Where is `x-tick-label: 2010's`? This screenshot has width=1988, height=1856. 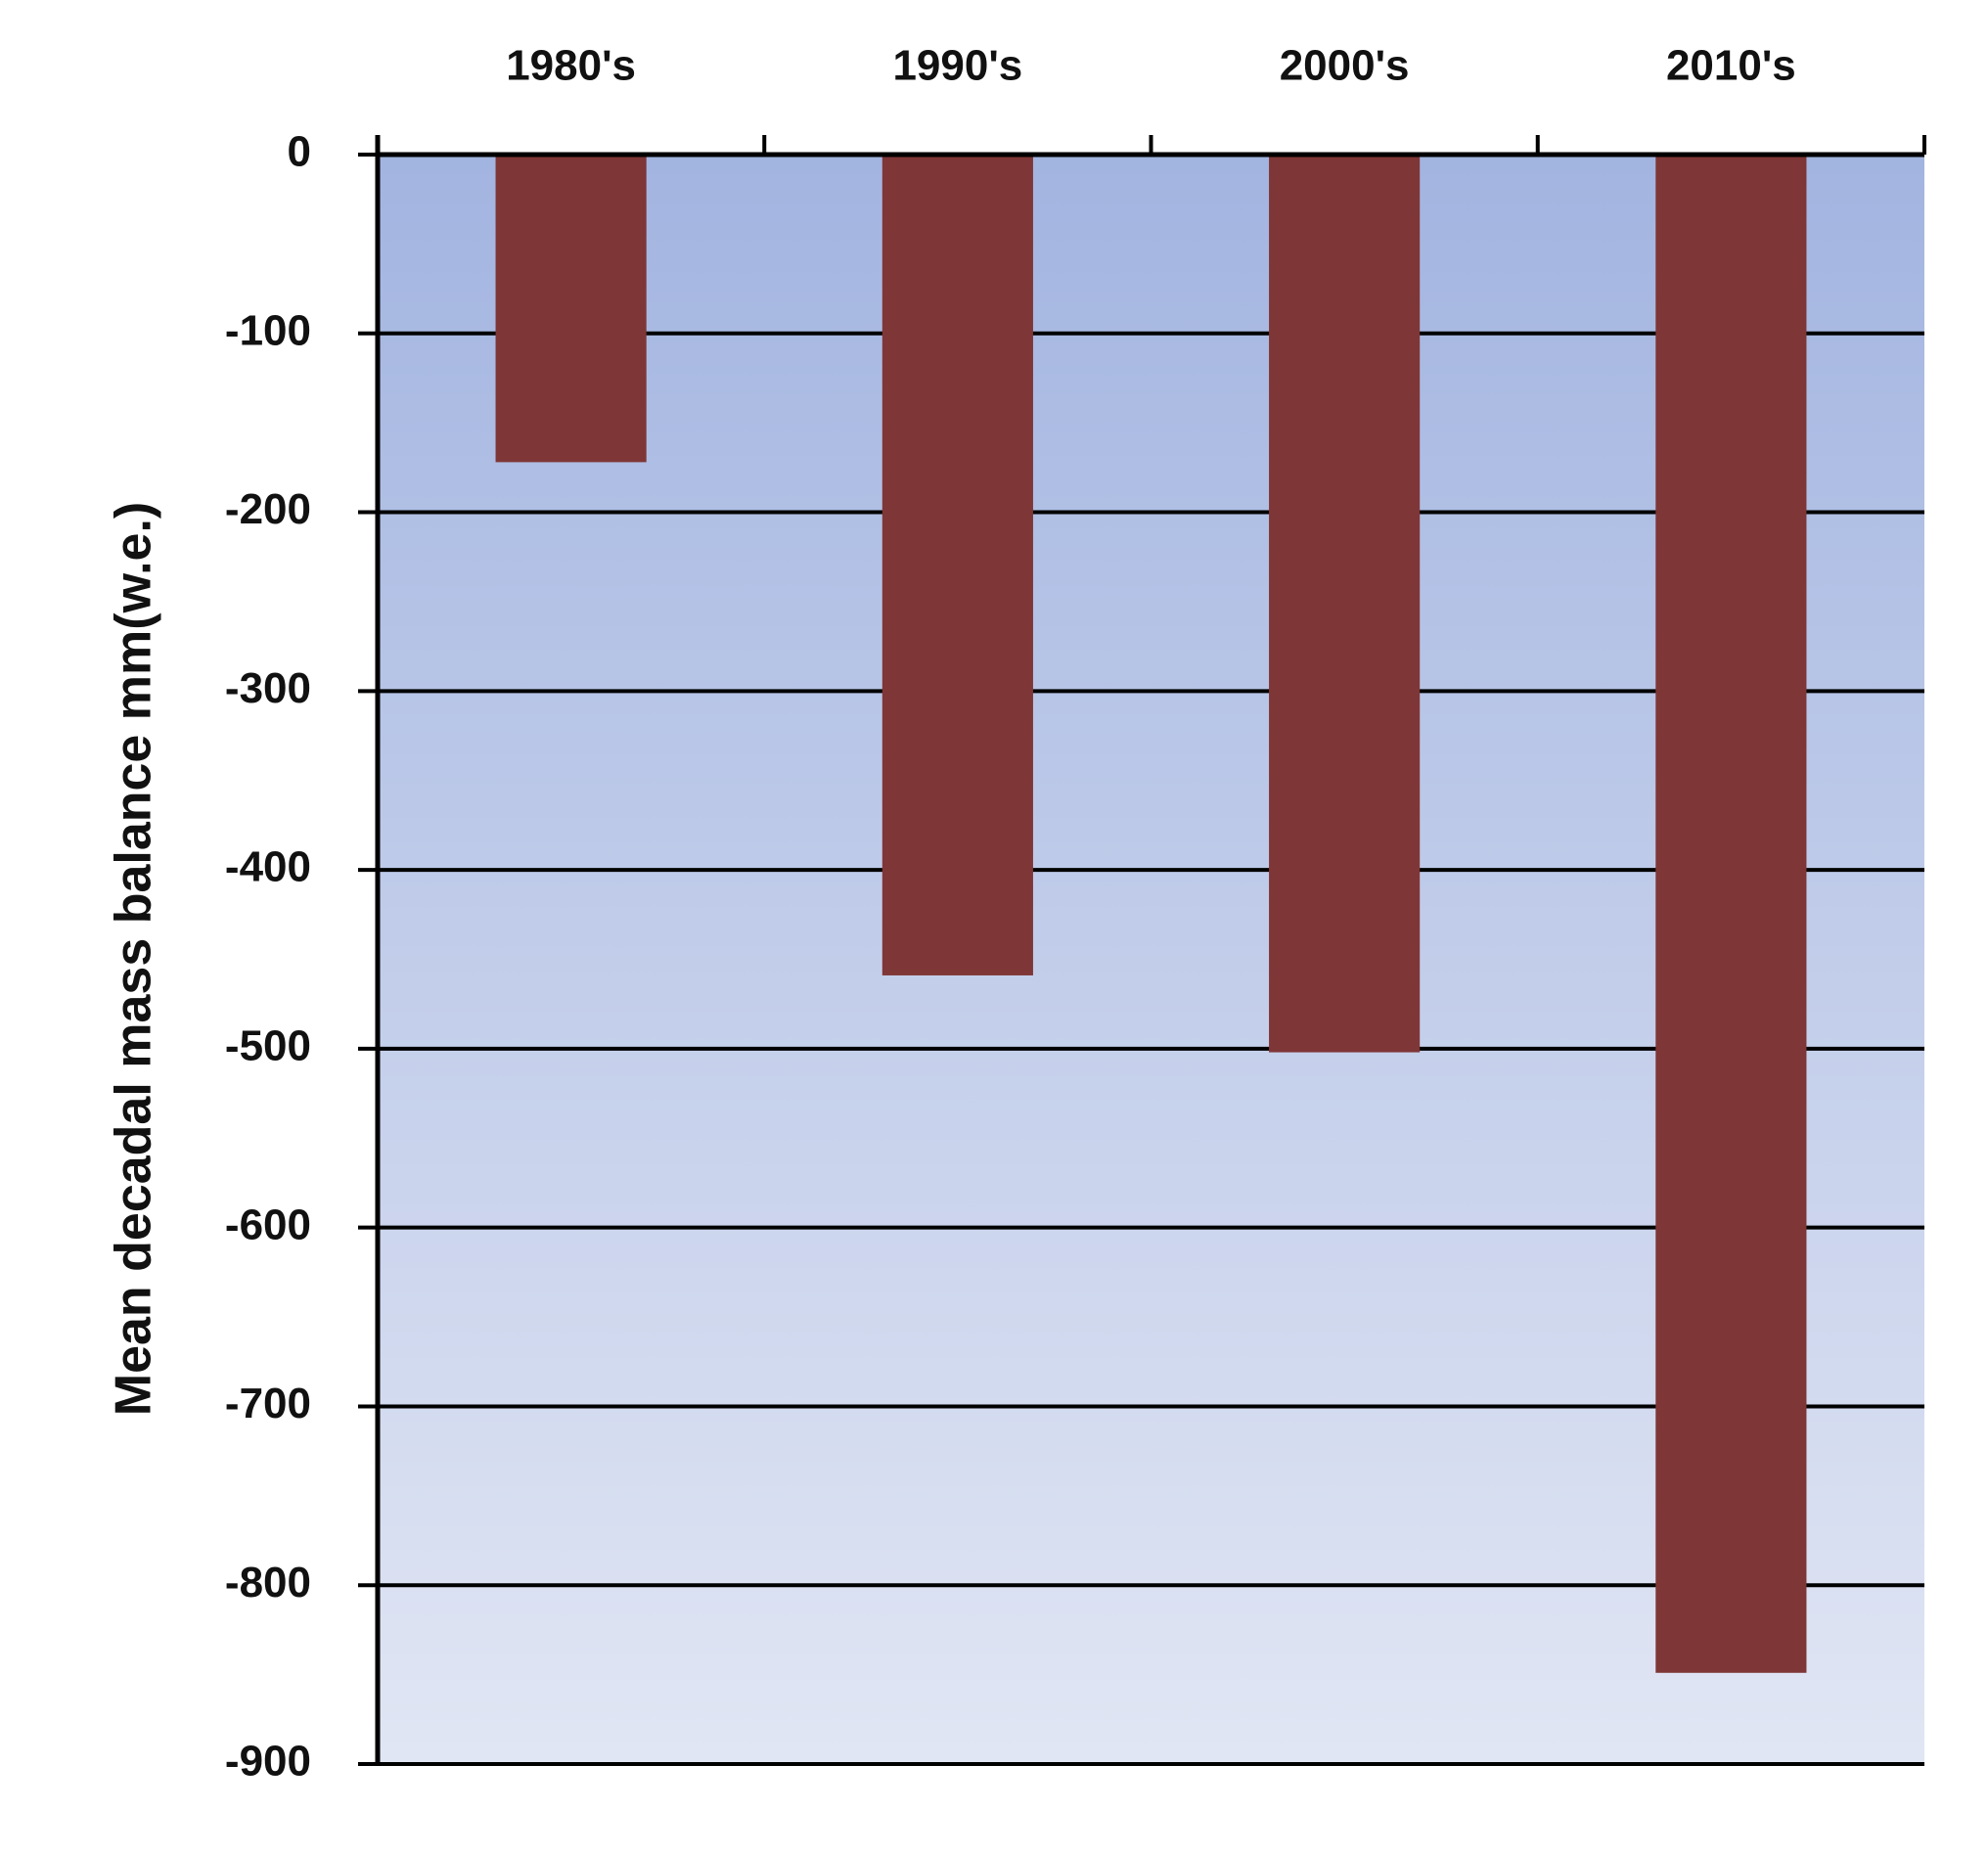
x-tick-label: 2010's is located at coordinates (1731, 66).